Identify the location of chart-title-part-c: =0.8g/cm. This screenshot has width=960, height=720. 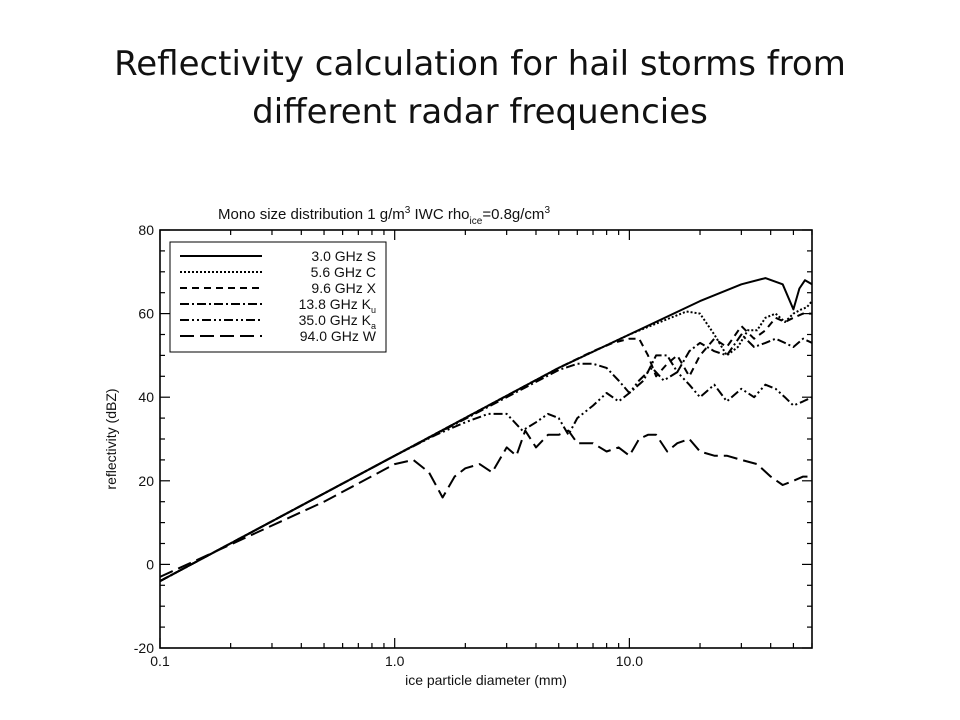
(513, 214).